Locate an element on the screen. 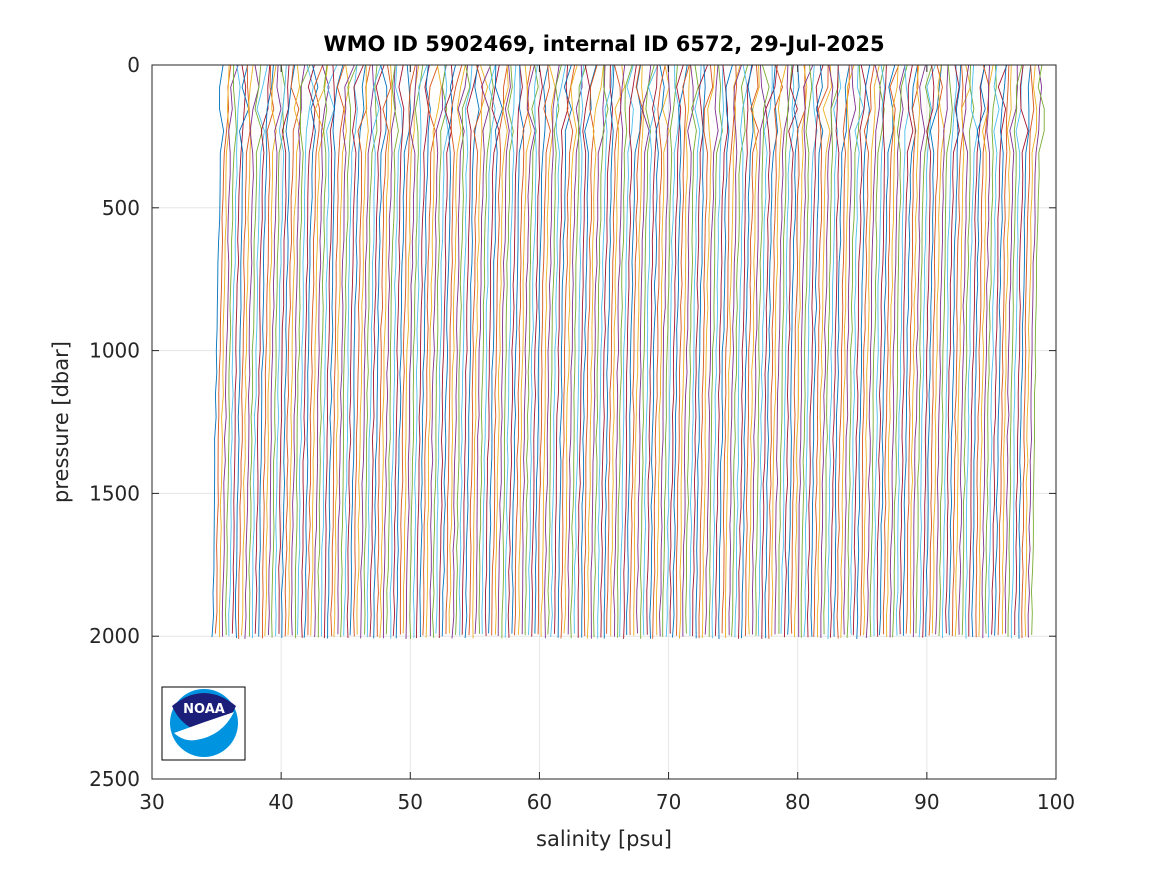 The height and width of the screenshot is (875, 1167). x-tick-label: 30 is located at coordinates (151, 802).